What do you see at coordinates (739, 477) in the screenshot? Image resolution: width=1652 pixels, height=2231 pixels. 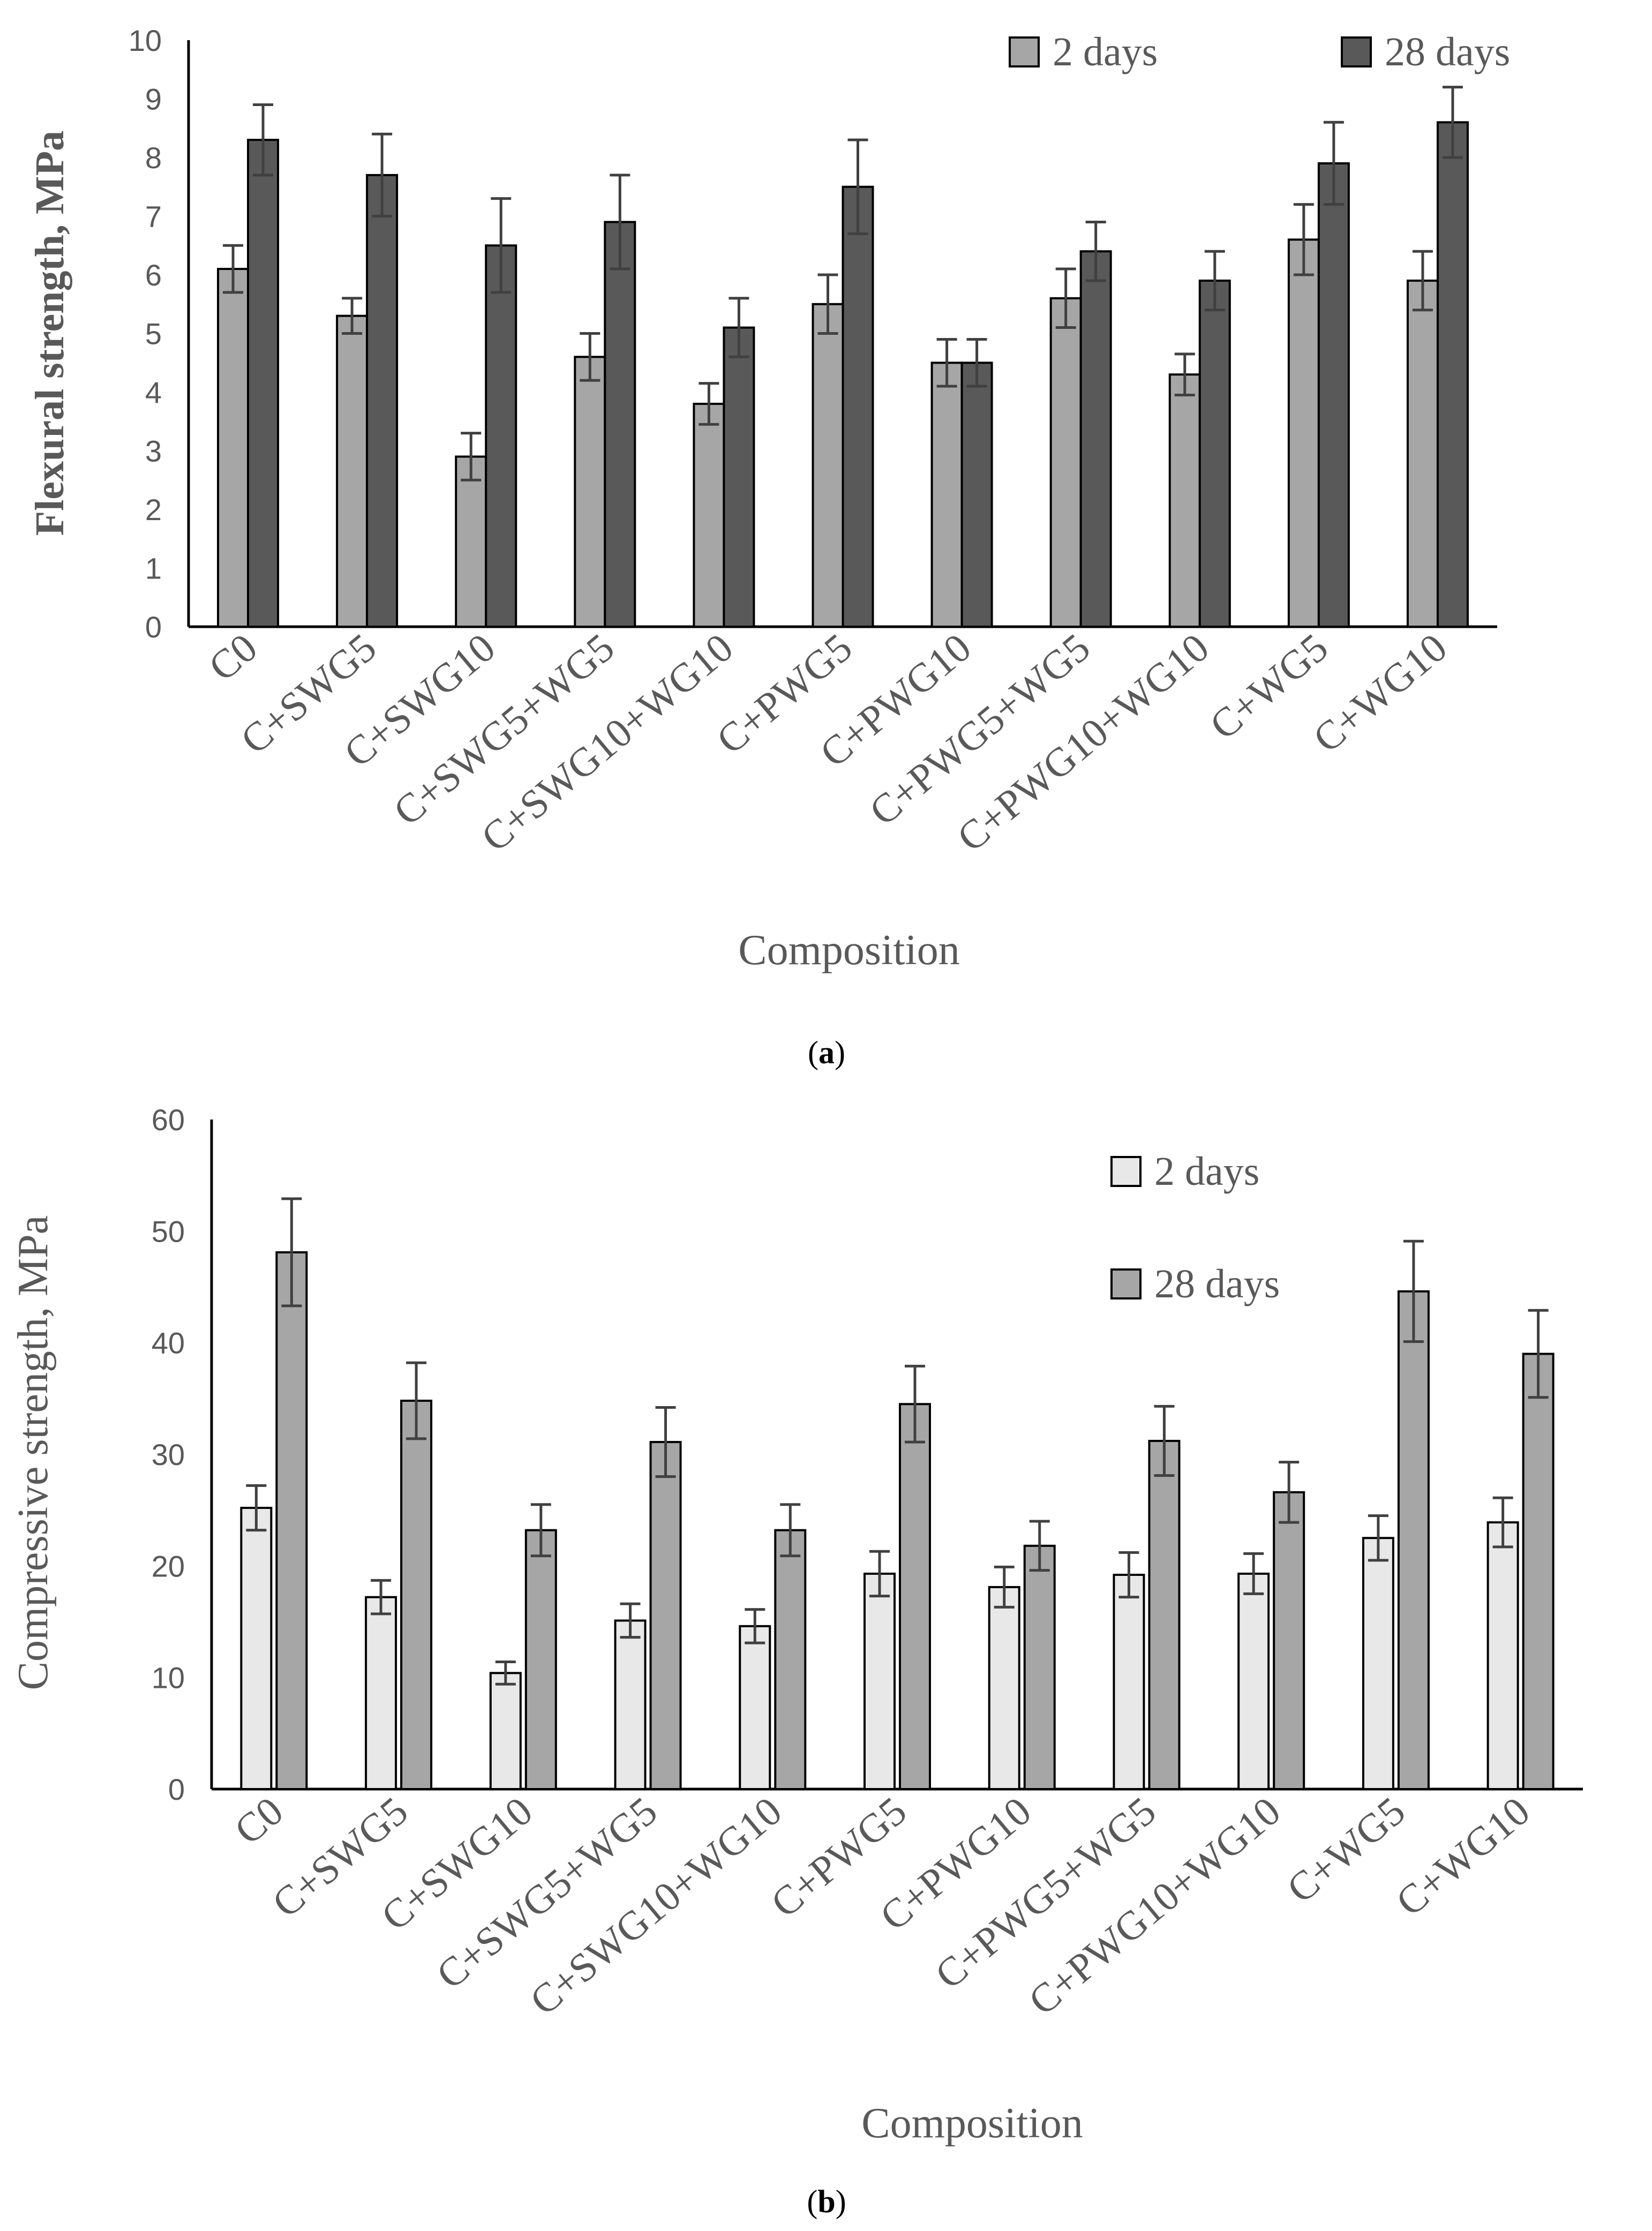 I see `bar-a-28days-C+SWG10+WG10` at bounding box center [739, 477].